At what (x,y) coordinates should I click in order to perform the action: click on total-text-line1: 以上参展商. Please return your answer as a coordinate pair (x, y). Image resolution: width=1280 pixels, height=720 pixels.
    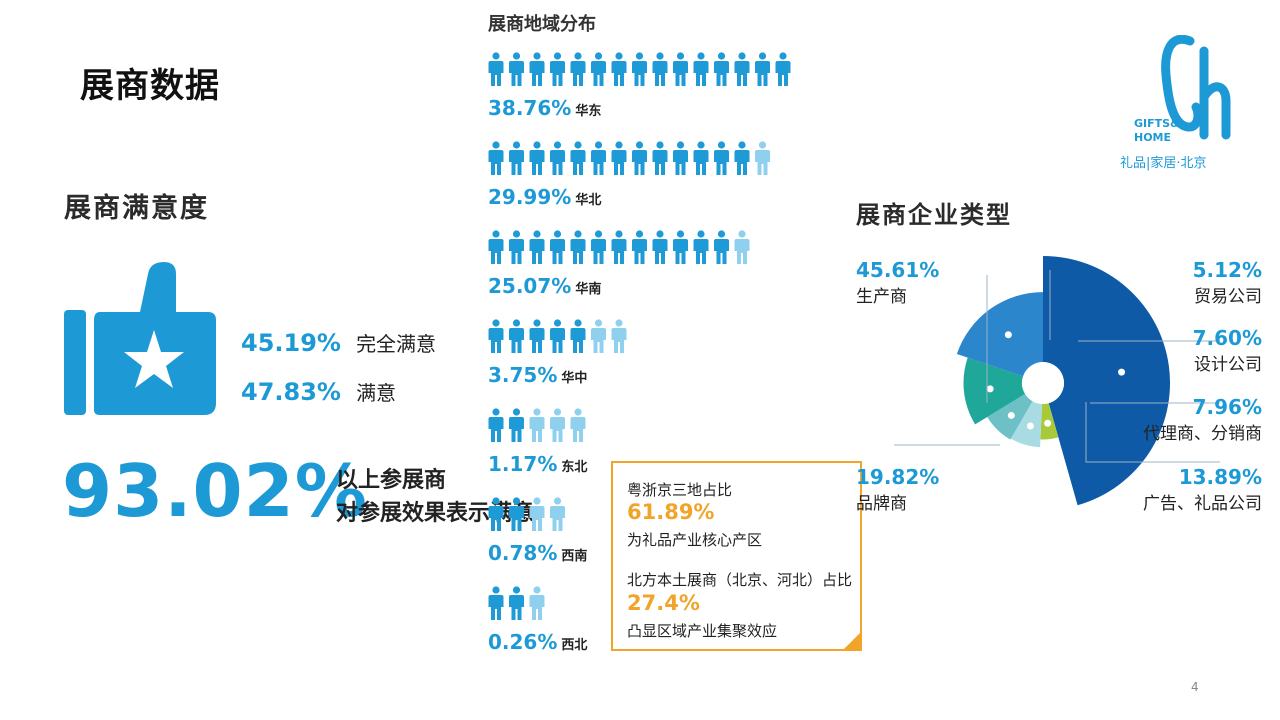
    Looking at the image, I should click on (391, 480).